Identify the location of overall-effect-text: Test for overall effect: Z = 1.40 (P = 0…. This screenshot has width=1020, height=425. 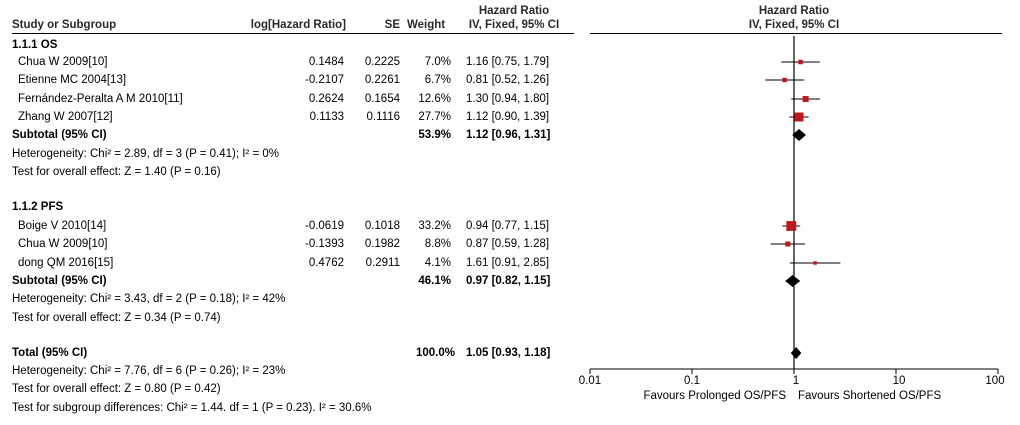
(116, 172).